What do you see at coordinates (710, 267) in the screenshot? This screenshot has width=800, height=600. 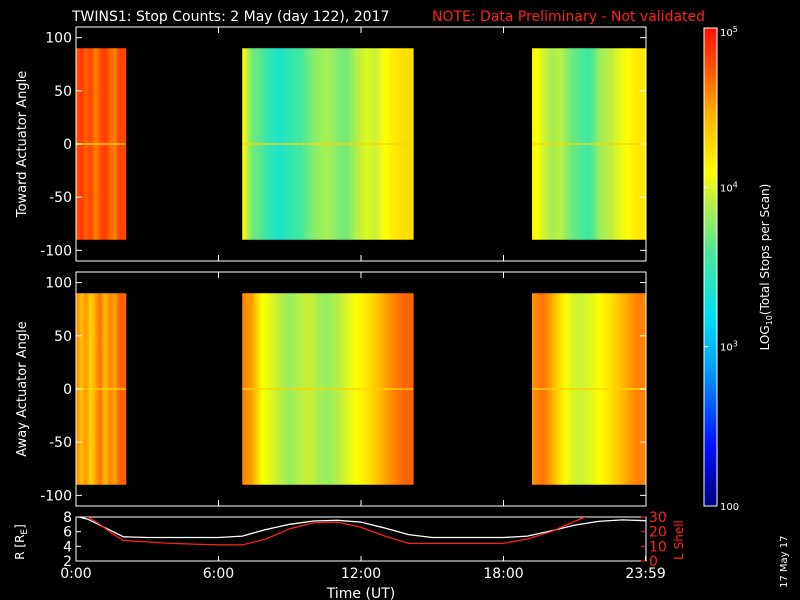 I see `colorbar-scale` at bounding box center [710, 267].